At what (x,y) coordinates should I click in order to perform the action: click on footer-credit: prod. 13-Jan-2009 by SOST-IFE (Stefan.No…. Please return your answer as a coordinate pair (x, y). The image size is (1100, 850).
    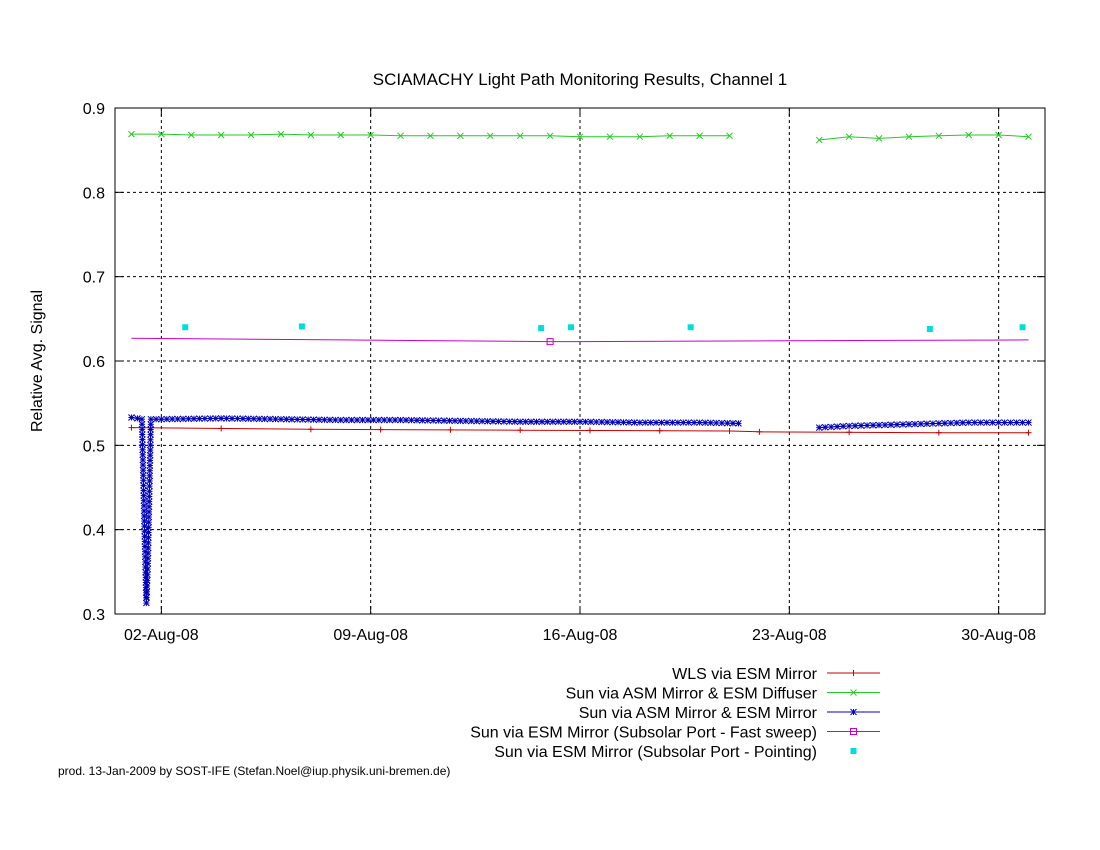
    Looking at the image, I should click on (254, 771).